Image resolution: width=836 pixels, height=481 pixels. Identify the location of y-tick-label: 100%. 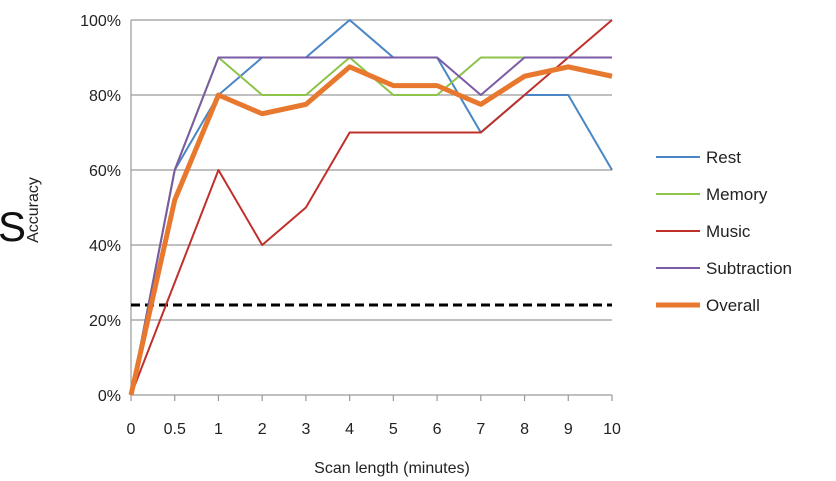
(100, 21).